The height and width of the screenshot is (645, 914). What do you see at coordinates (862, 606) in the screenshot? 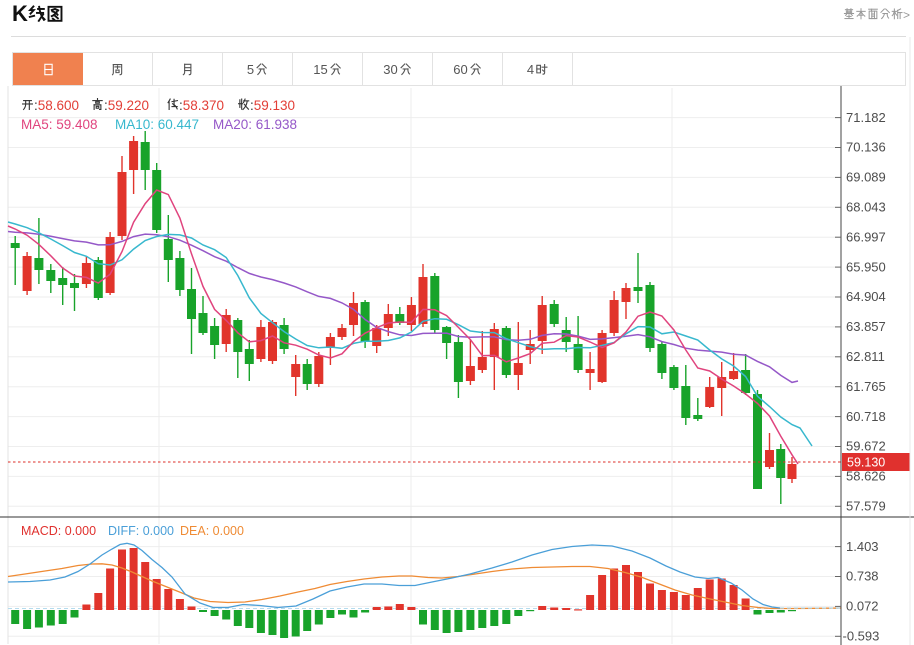
I see `svg-text: 0.072` at bounding box center [862, 606].